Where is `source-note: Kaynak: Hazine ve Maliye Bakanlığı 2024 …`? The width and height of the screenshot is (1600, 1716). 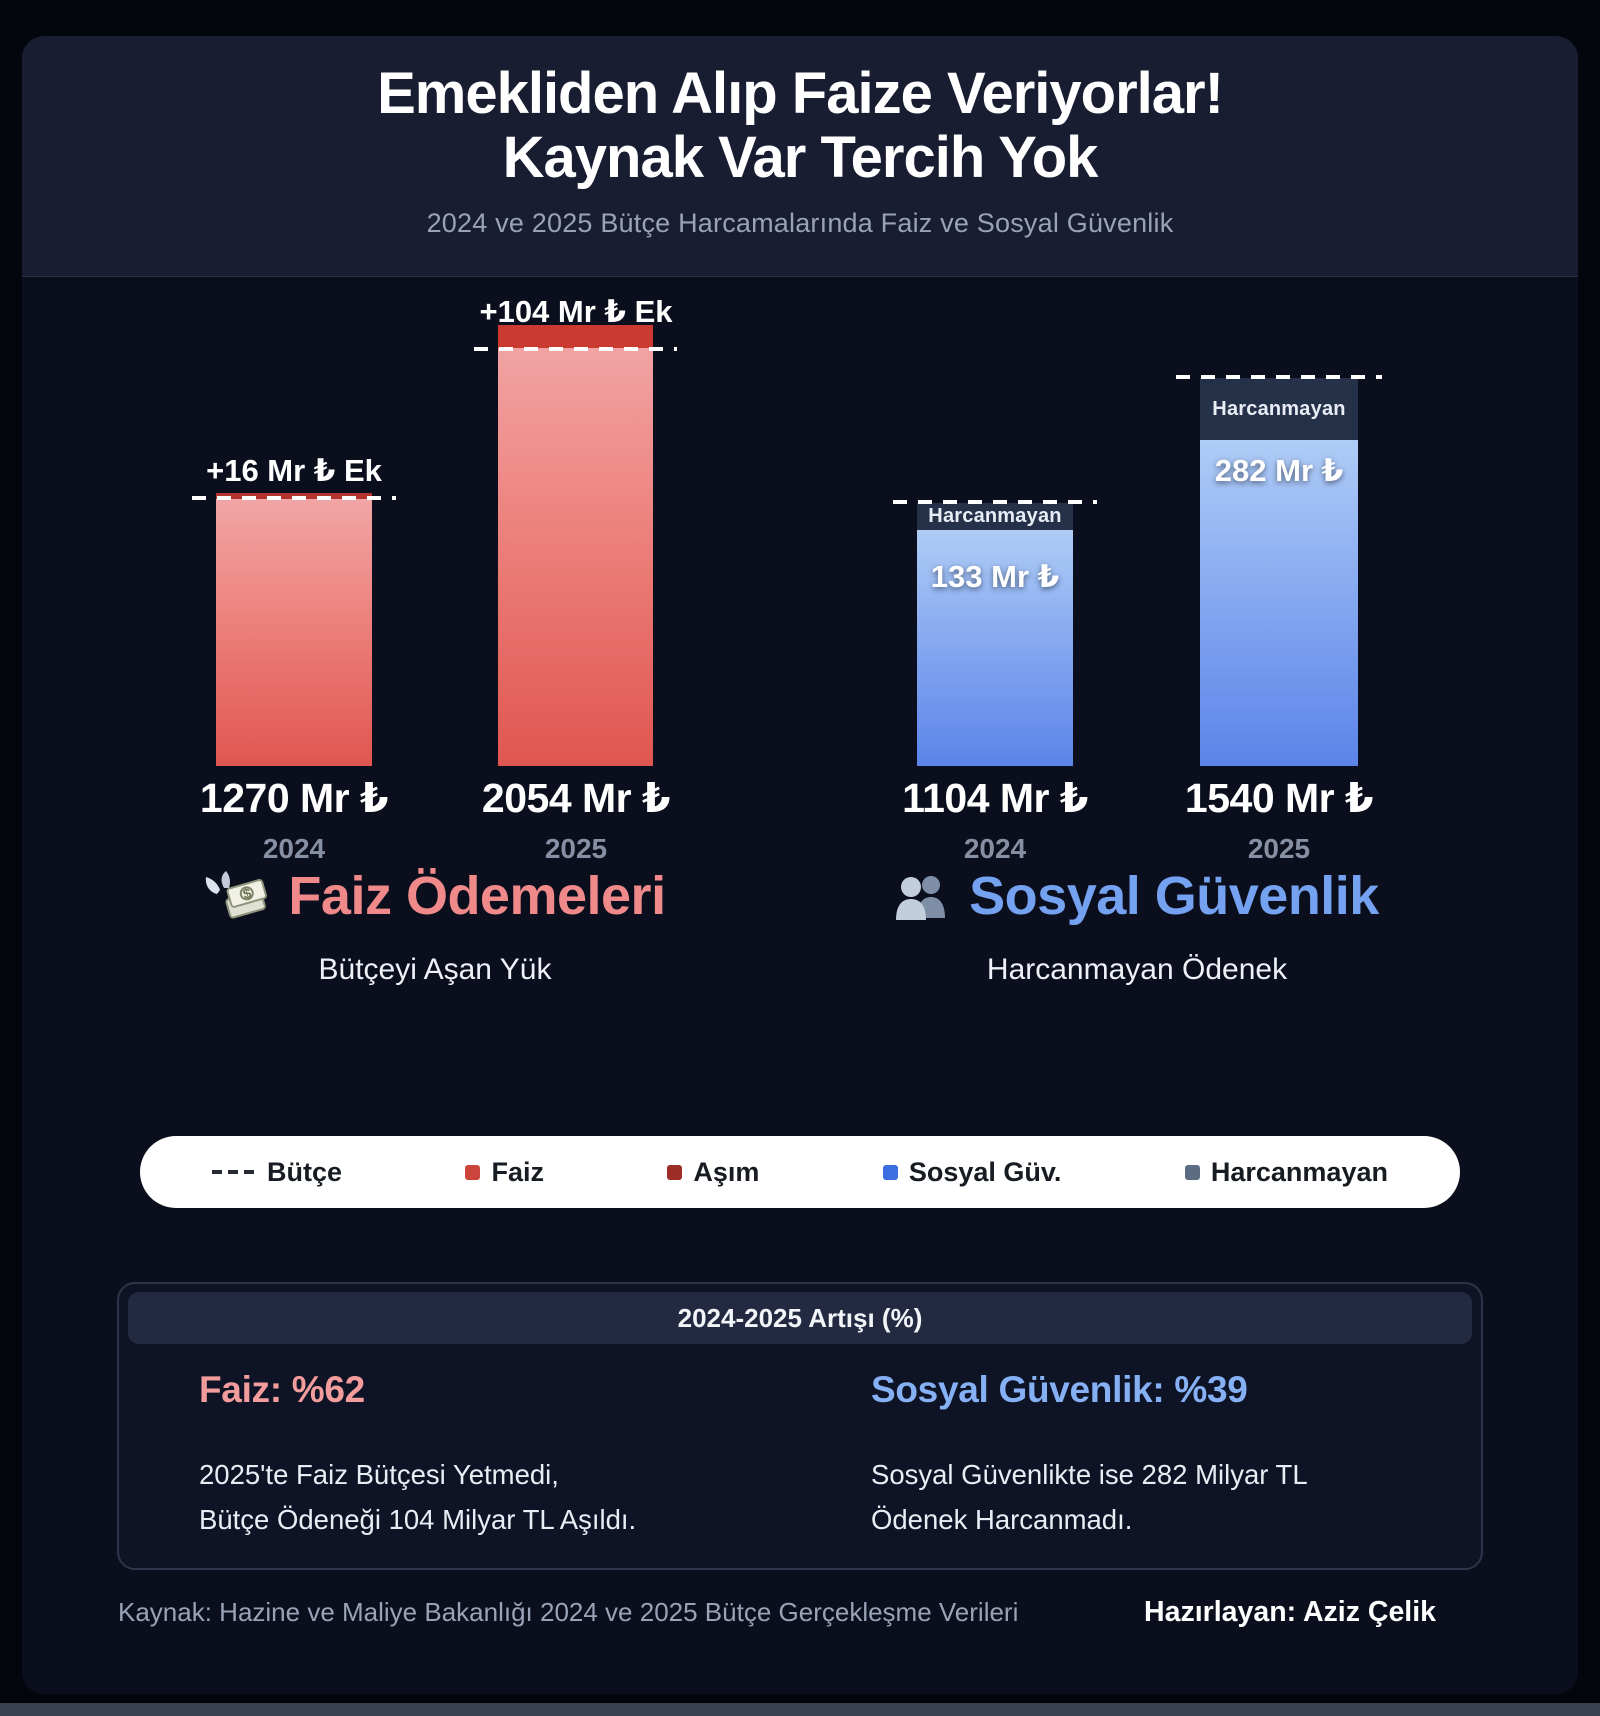 source-note: Kaynak: Hazine ve Maliye Bakanlığı 2024 … is located at coordinates (568, 1611).